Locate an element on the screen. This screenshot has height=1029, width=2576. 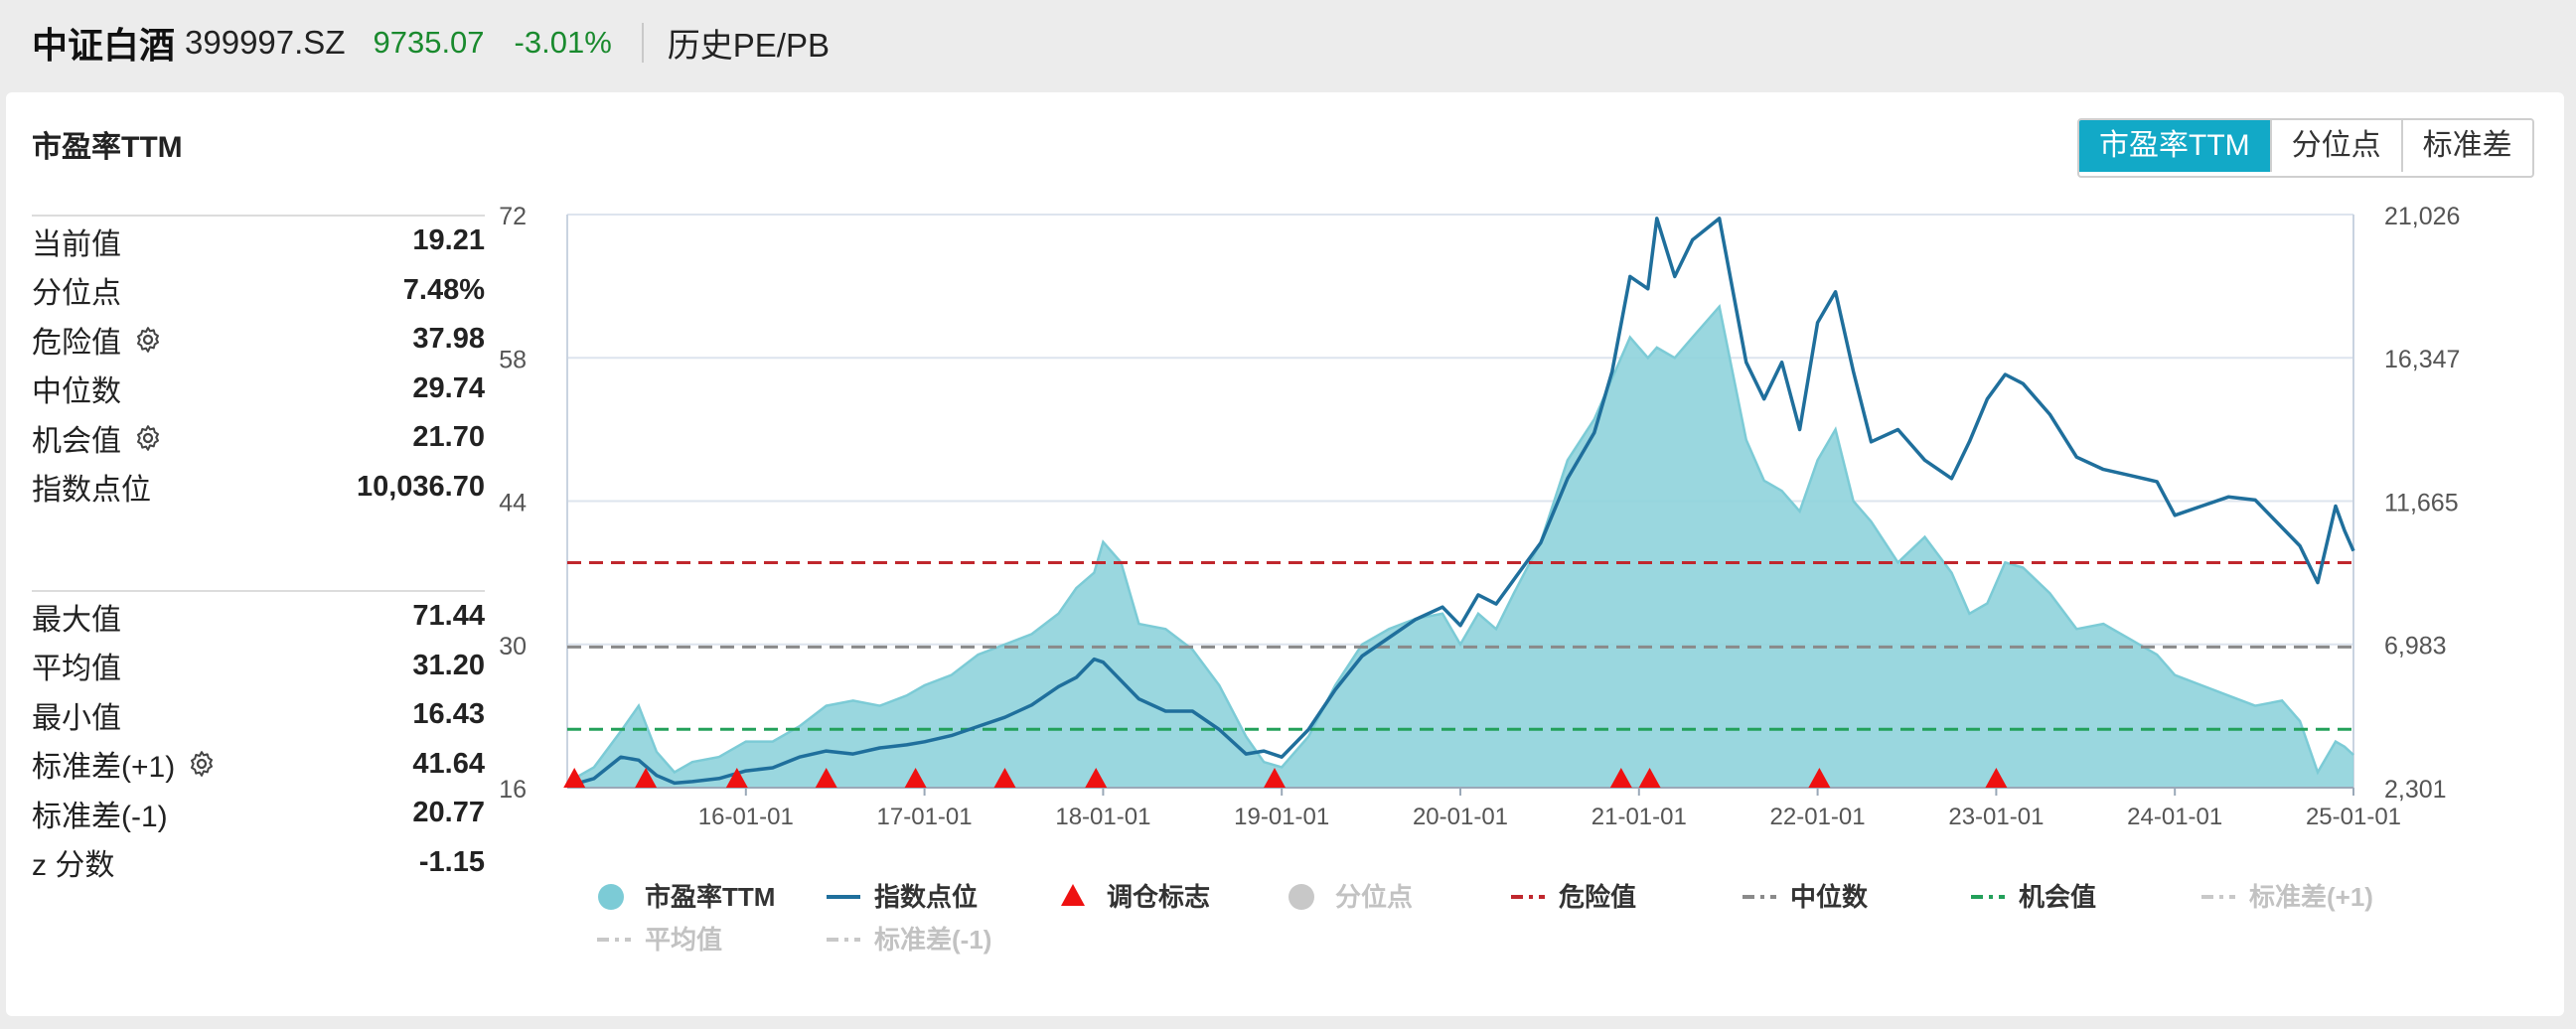
stat-row: 中位数 29.74 is located at coordinates (258, 389).